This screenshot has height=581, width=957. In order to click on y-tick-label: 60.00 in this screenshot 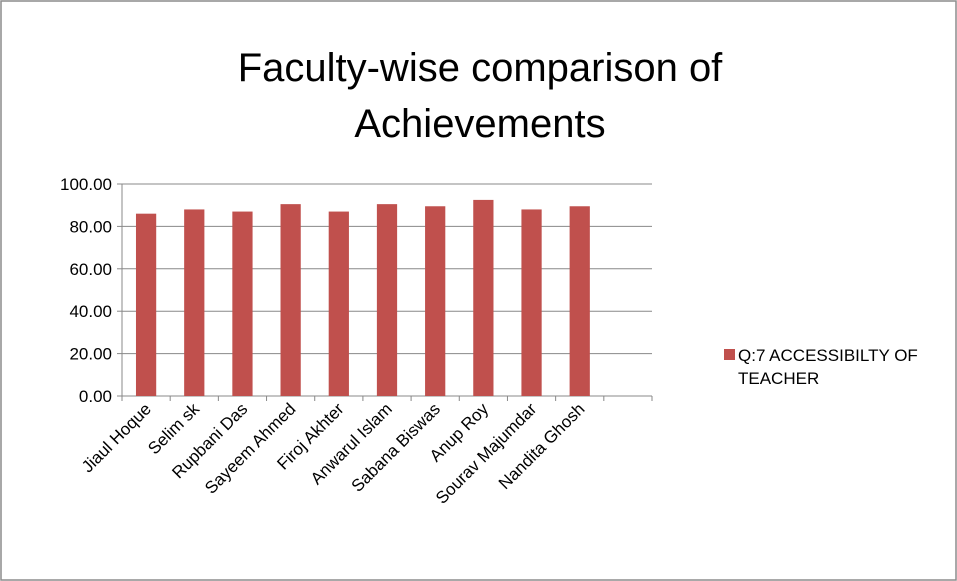, I will do `click(90, 269)`.